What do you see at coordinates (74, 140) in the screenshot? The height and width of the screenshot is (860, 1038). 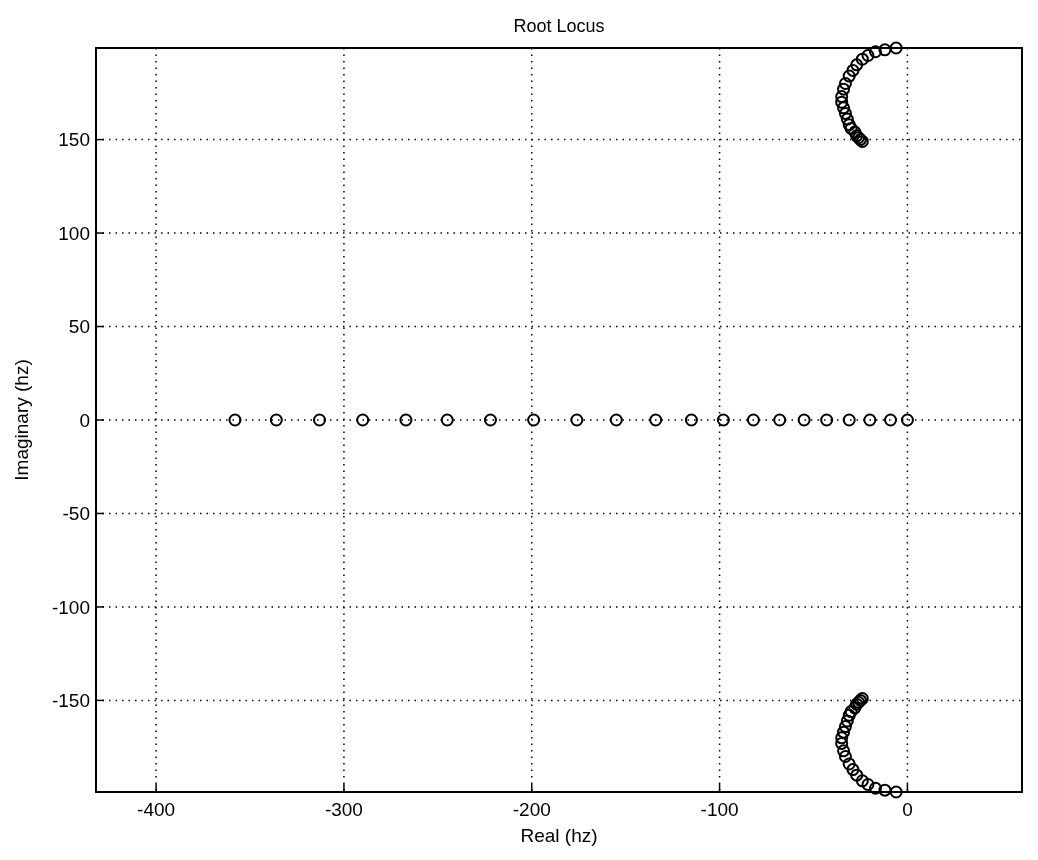 I see `y-tick-label: 150` at bounding box center [74, 140].